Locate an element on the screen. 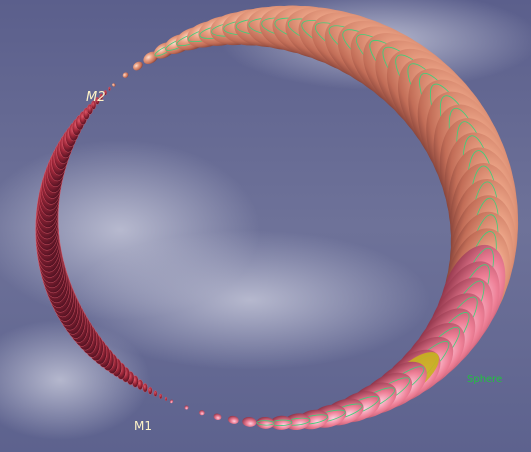 The width and height of the screenshot is (531, 452). cloud is located at coordinates (75, 380).